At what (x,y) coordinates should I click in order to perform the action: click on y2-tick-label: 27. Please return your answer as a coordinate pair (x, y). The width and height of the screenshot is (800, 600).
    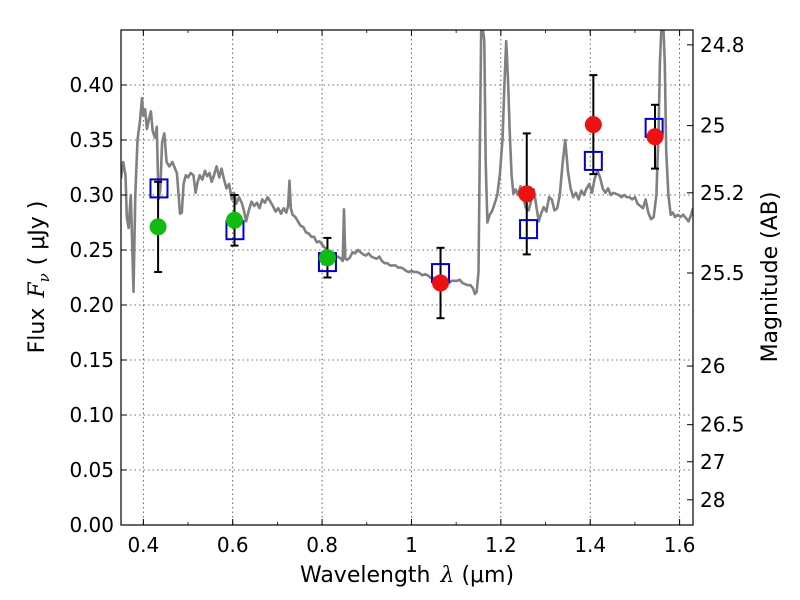
    Looking at the image, I should click on (712, 462).